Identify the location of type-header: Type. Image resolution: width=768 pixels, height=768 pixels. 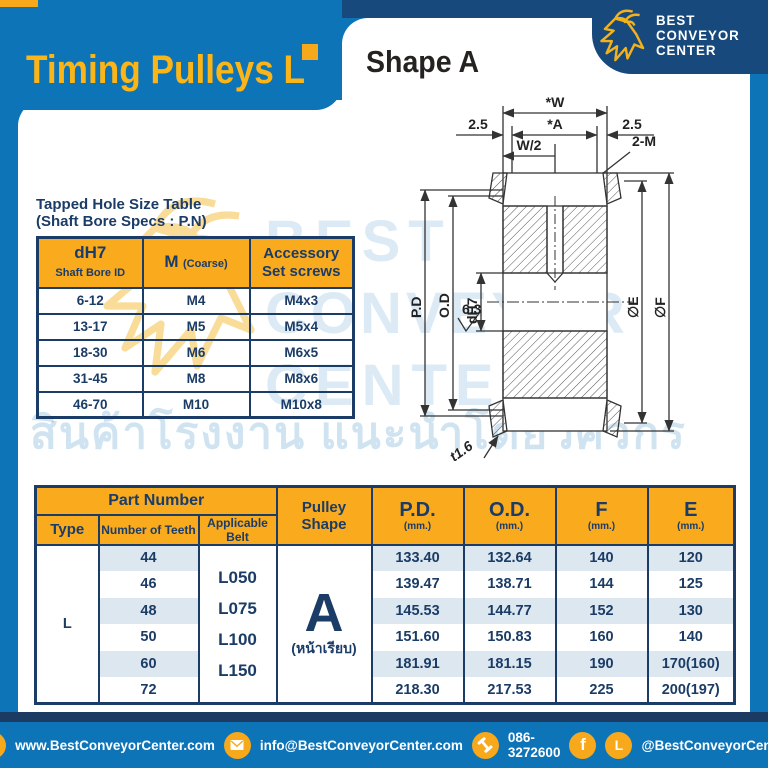
(67, 530).